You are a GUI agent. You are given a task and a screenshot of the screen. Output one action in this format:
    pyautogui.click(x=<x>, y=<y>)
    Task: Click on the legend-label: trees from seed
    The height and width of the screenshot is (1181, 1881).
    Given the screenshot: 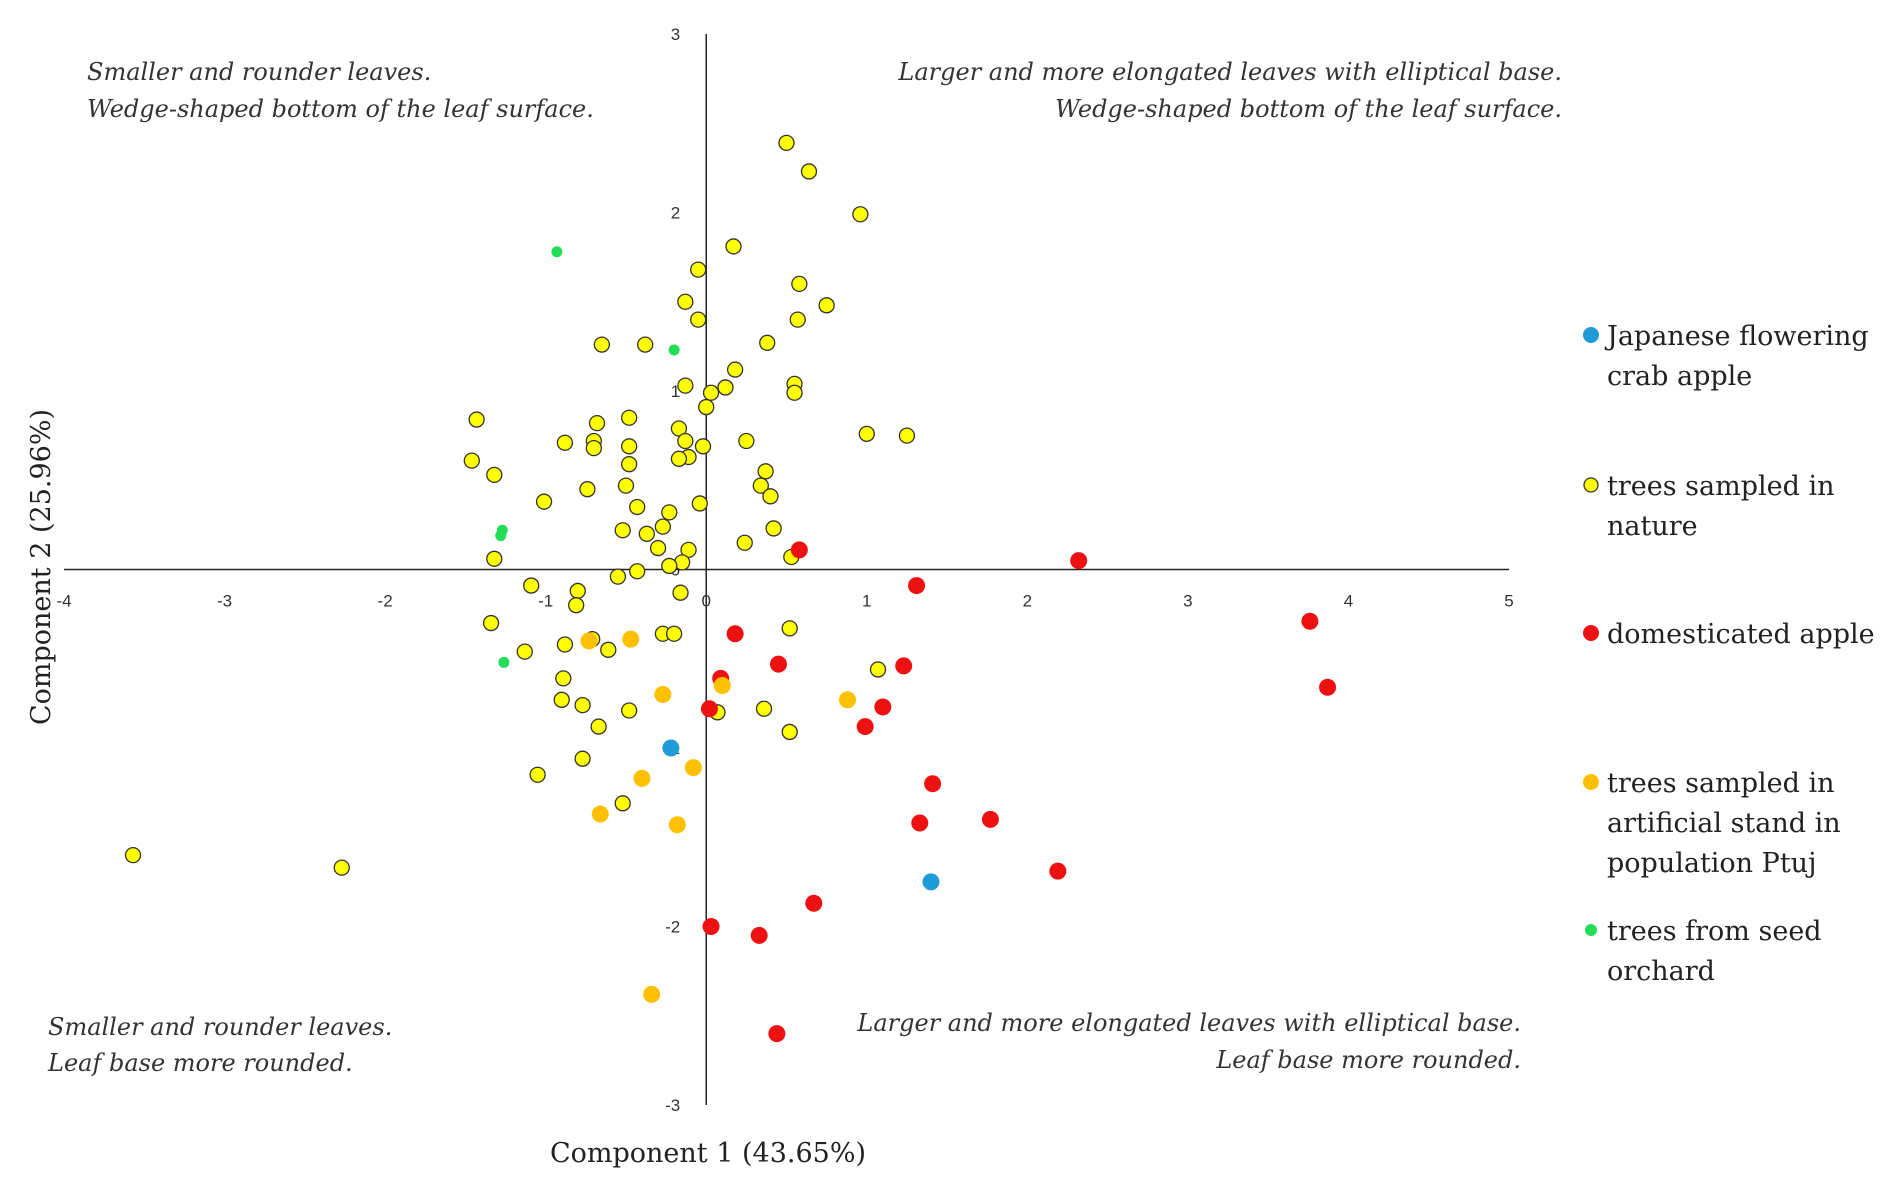 What is the action you would take?
    pyautogui.click(x=1714, y=931)
    